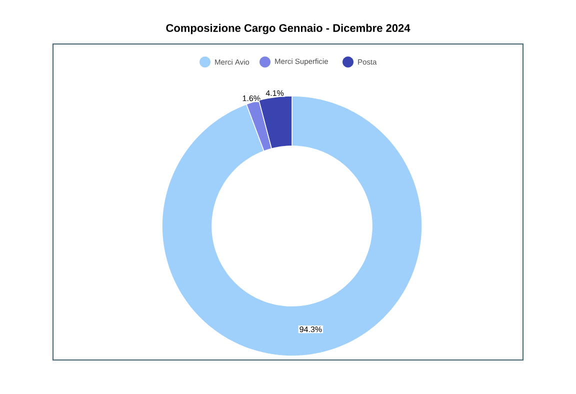  What do you see at coordinates (251, 98) in the screenshot?
I see `data-label: 1.6%` at bounding box center [251, 98].